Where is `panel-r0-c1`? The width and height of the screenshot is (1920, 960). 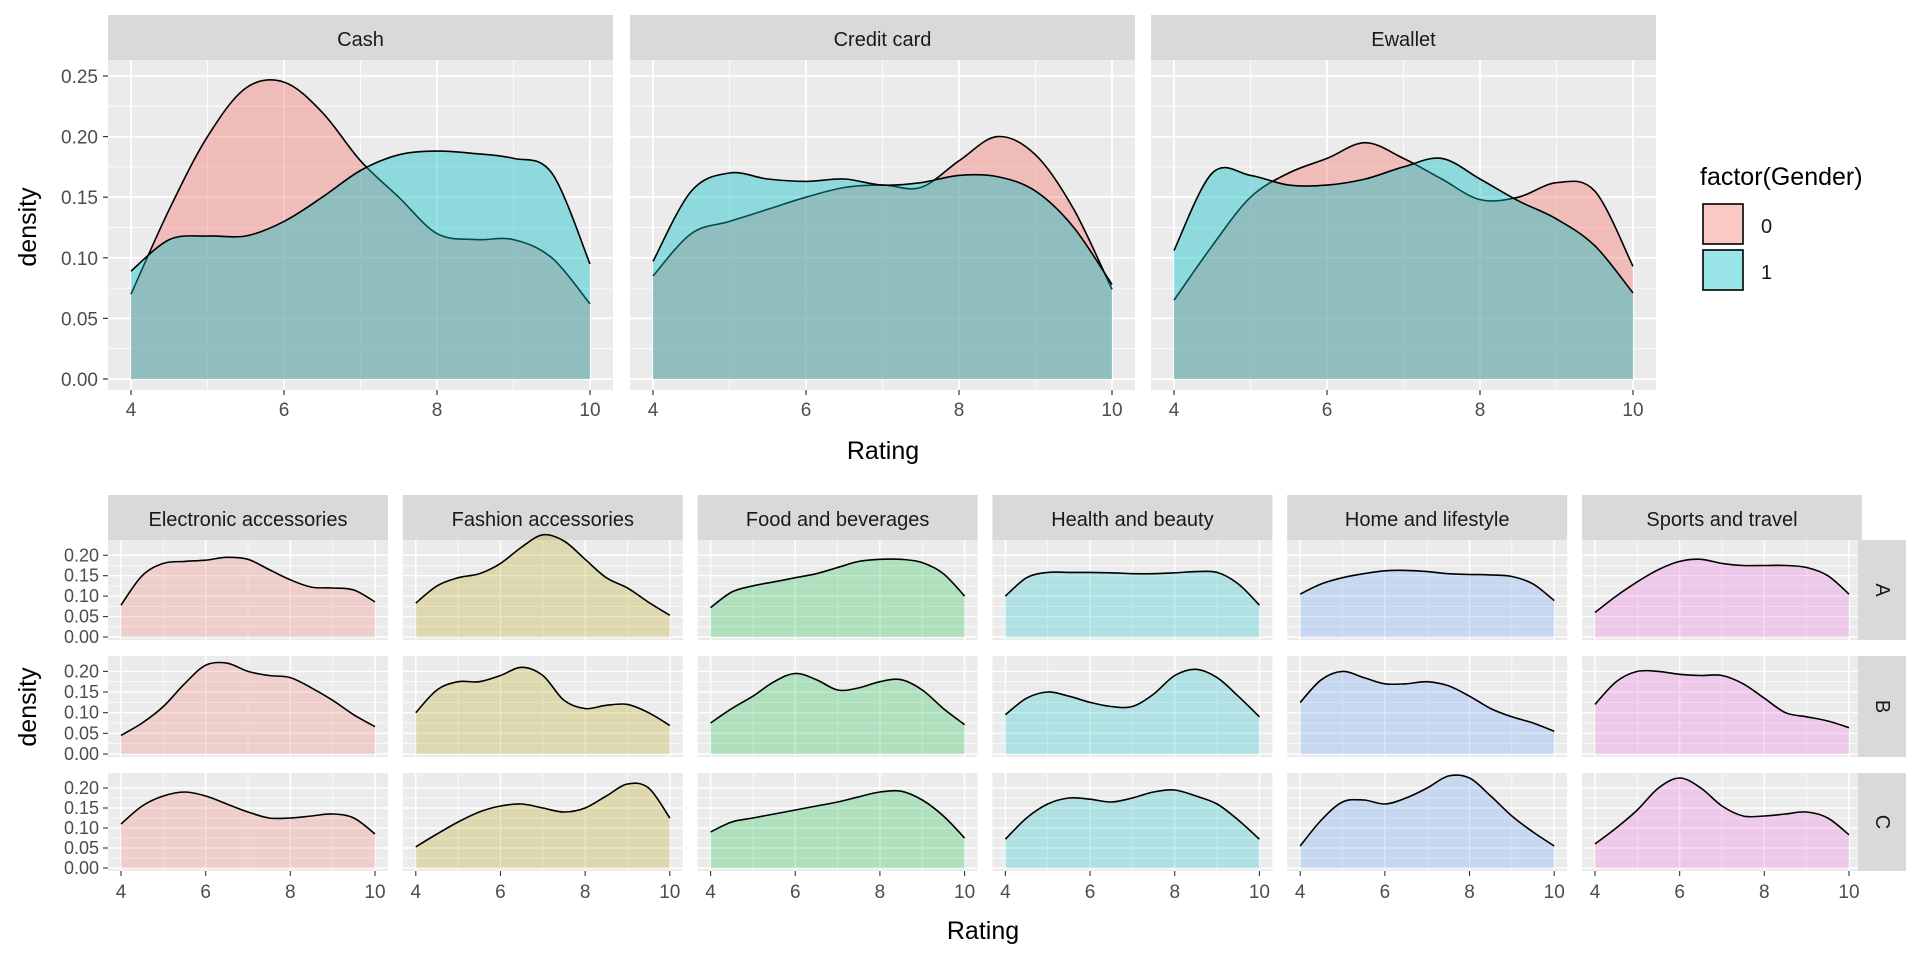
panel-r0-c1 is located at coordinates (542, 586).